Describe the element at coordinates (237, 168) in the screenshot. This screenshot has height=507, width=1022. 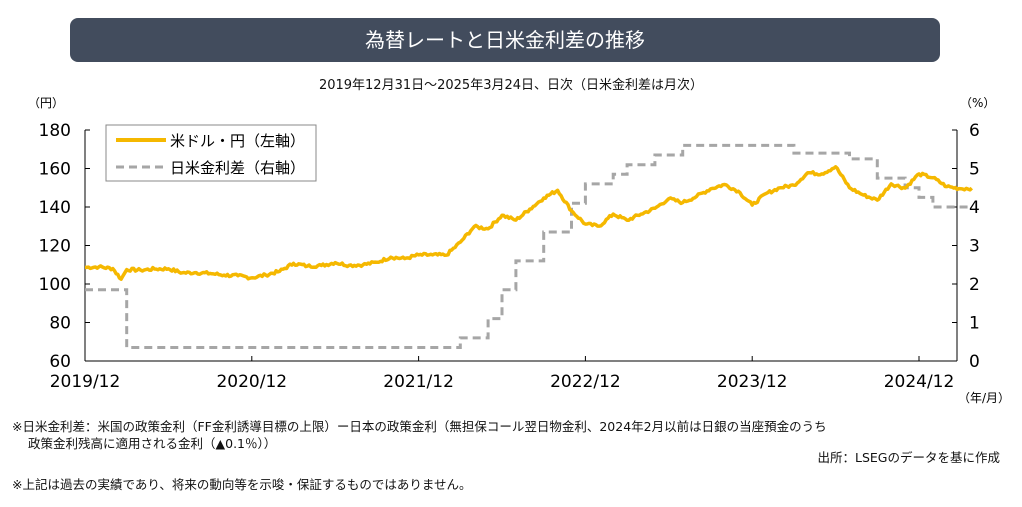
I see `legend-label-rate-diff: 日米金利差（右軸）` at that location.